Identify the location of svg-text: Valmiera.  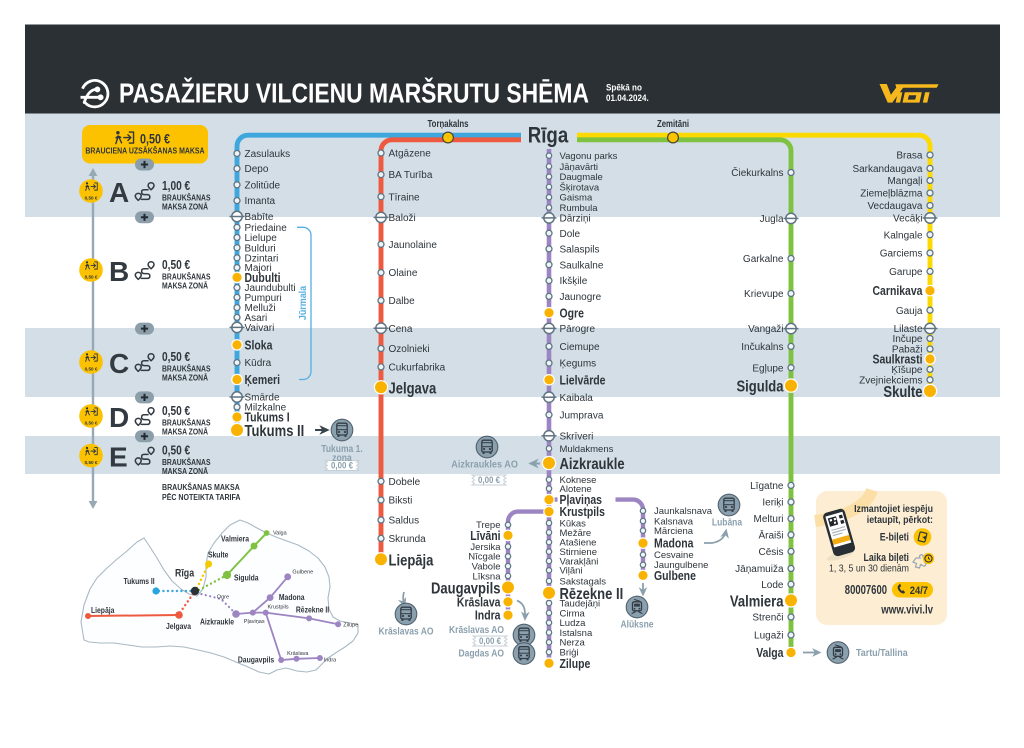
(235, 538).